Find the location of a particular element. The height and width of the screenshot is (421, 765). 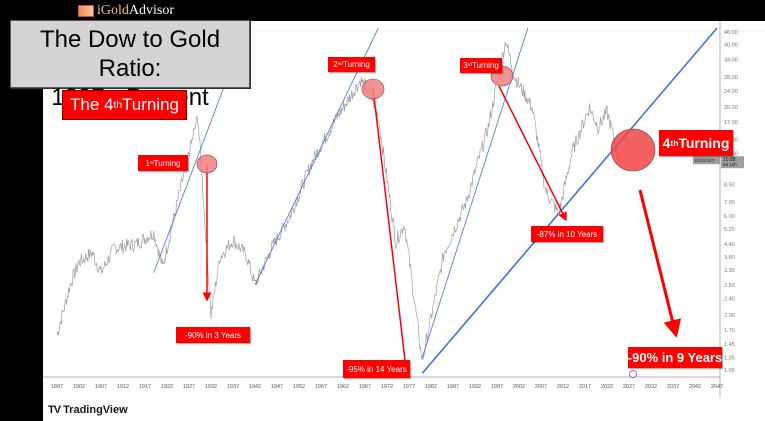

x-tick-label: 2047 is located at coordinates (717, 387).